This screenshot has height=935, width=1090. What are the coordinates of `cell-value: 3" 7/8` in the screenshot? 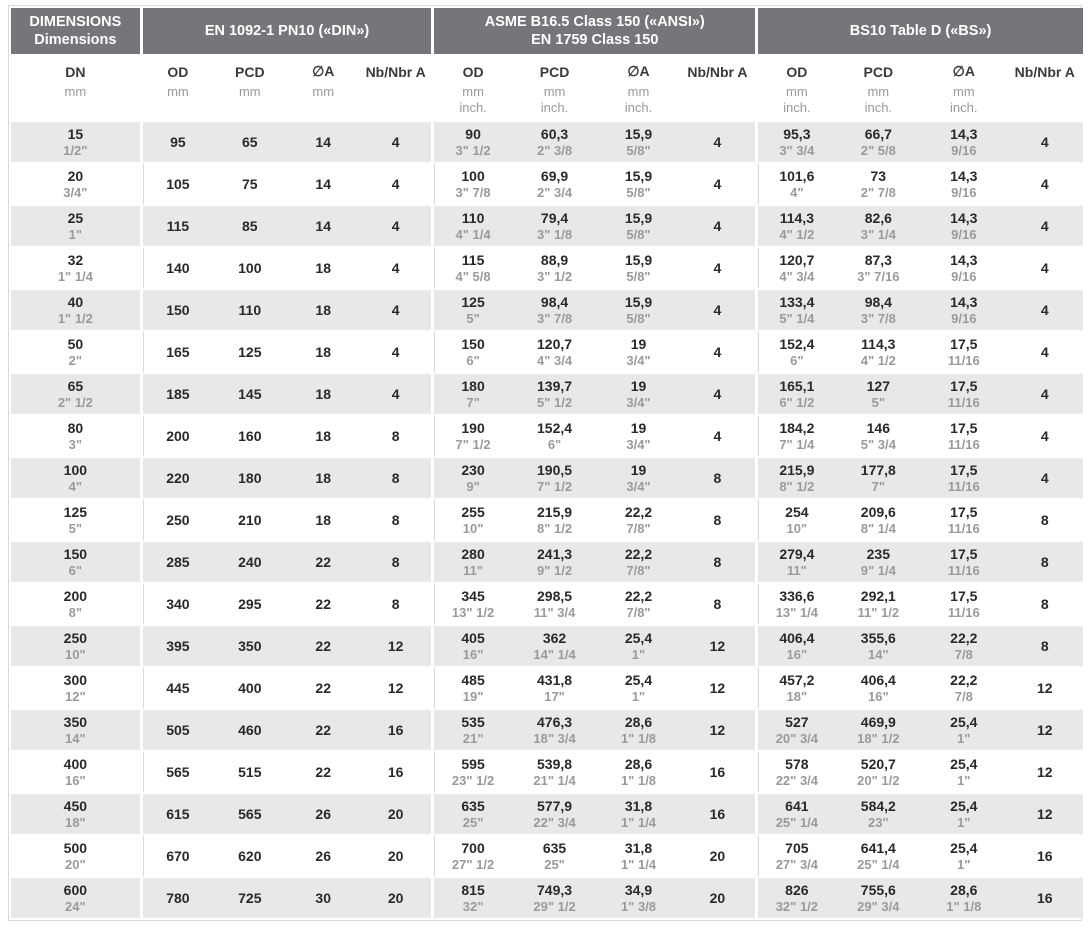 It's located at (554, 318).